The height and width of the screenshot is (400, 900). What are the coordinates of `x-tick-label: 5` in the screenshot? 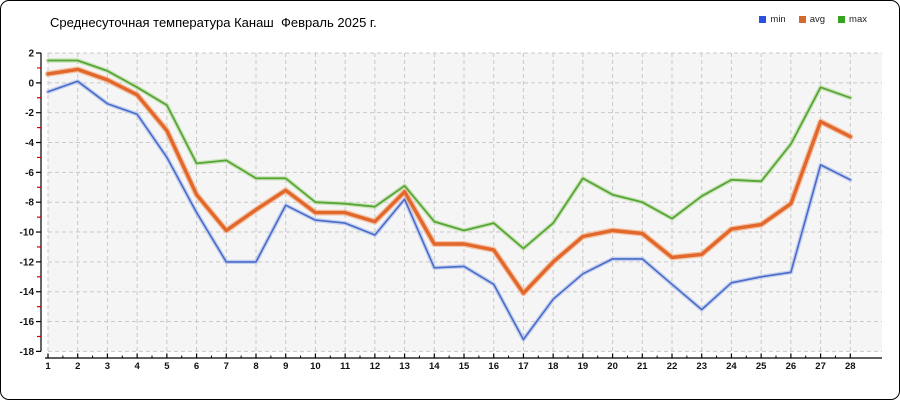 It's located at (167, 366).